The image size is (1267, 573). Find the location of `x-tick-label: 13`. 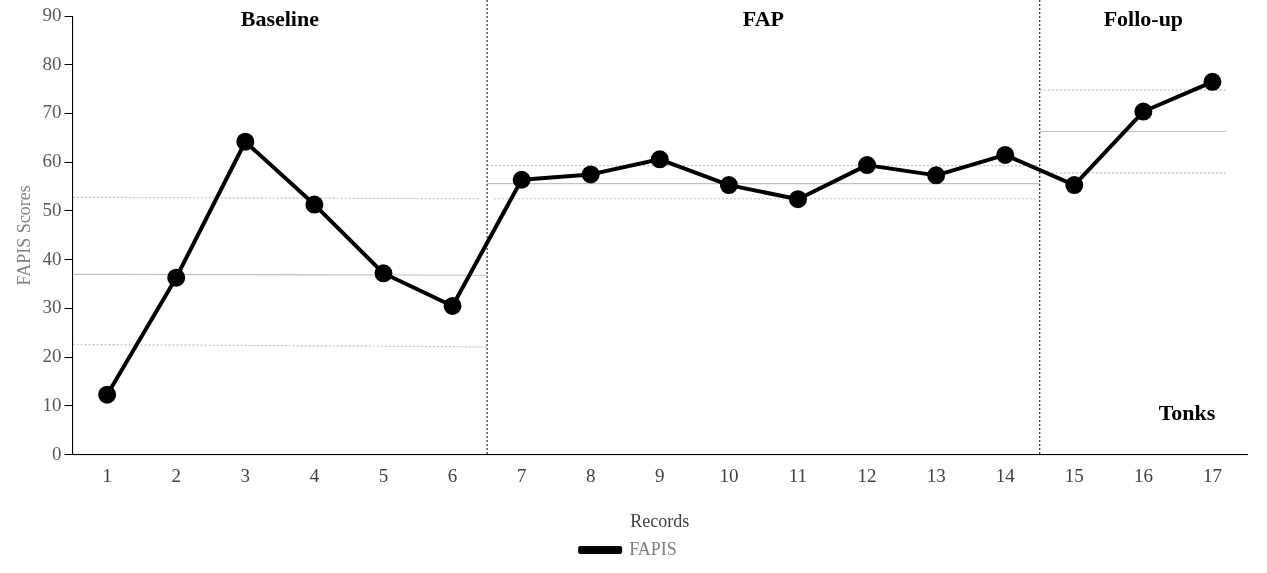

x-tick-label: 13 is located at coordinates (936, 475).